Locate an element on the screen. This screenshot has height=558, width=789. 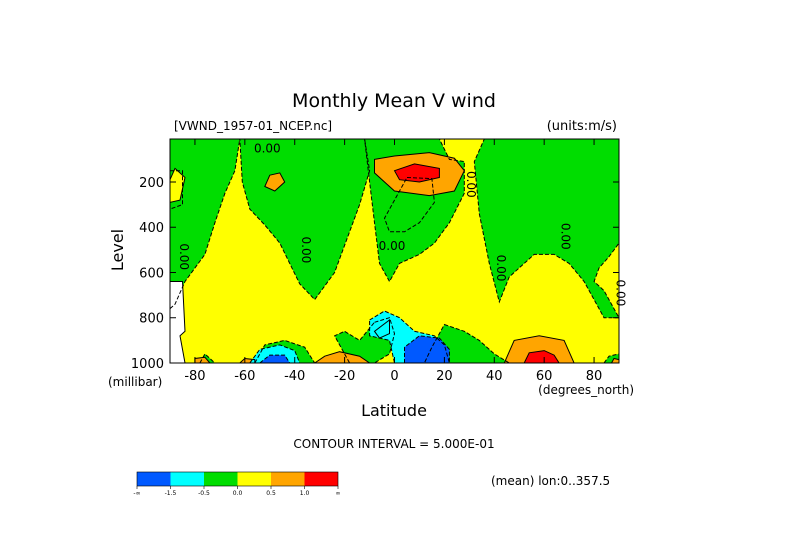
legend-label: 0.5 is located at coordinates (271, 493).